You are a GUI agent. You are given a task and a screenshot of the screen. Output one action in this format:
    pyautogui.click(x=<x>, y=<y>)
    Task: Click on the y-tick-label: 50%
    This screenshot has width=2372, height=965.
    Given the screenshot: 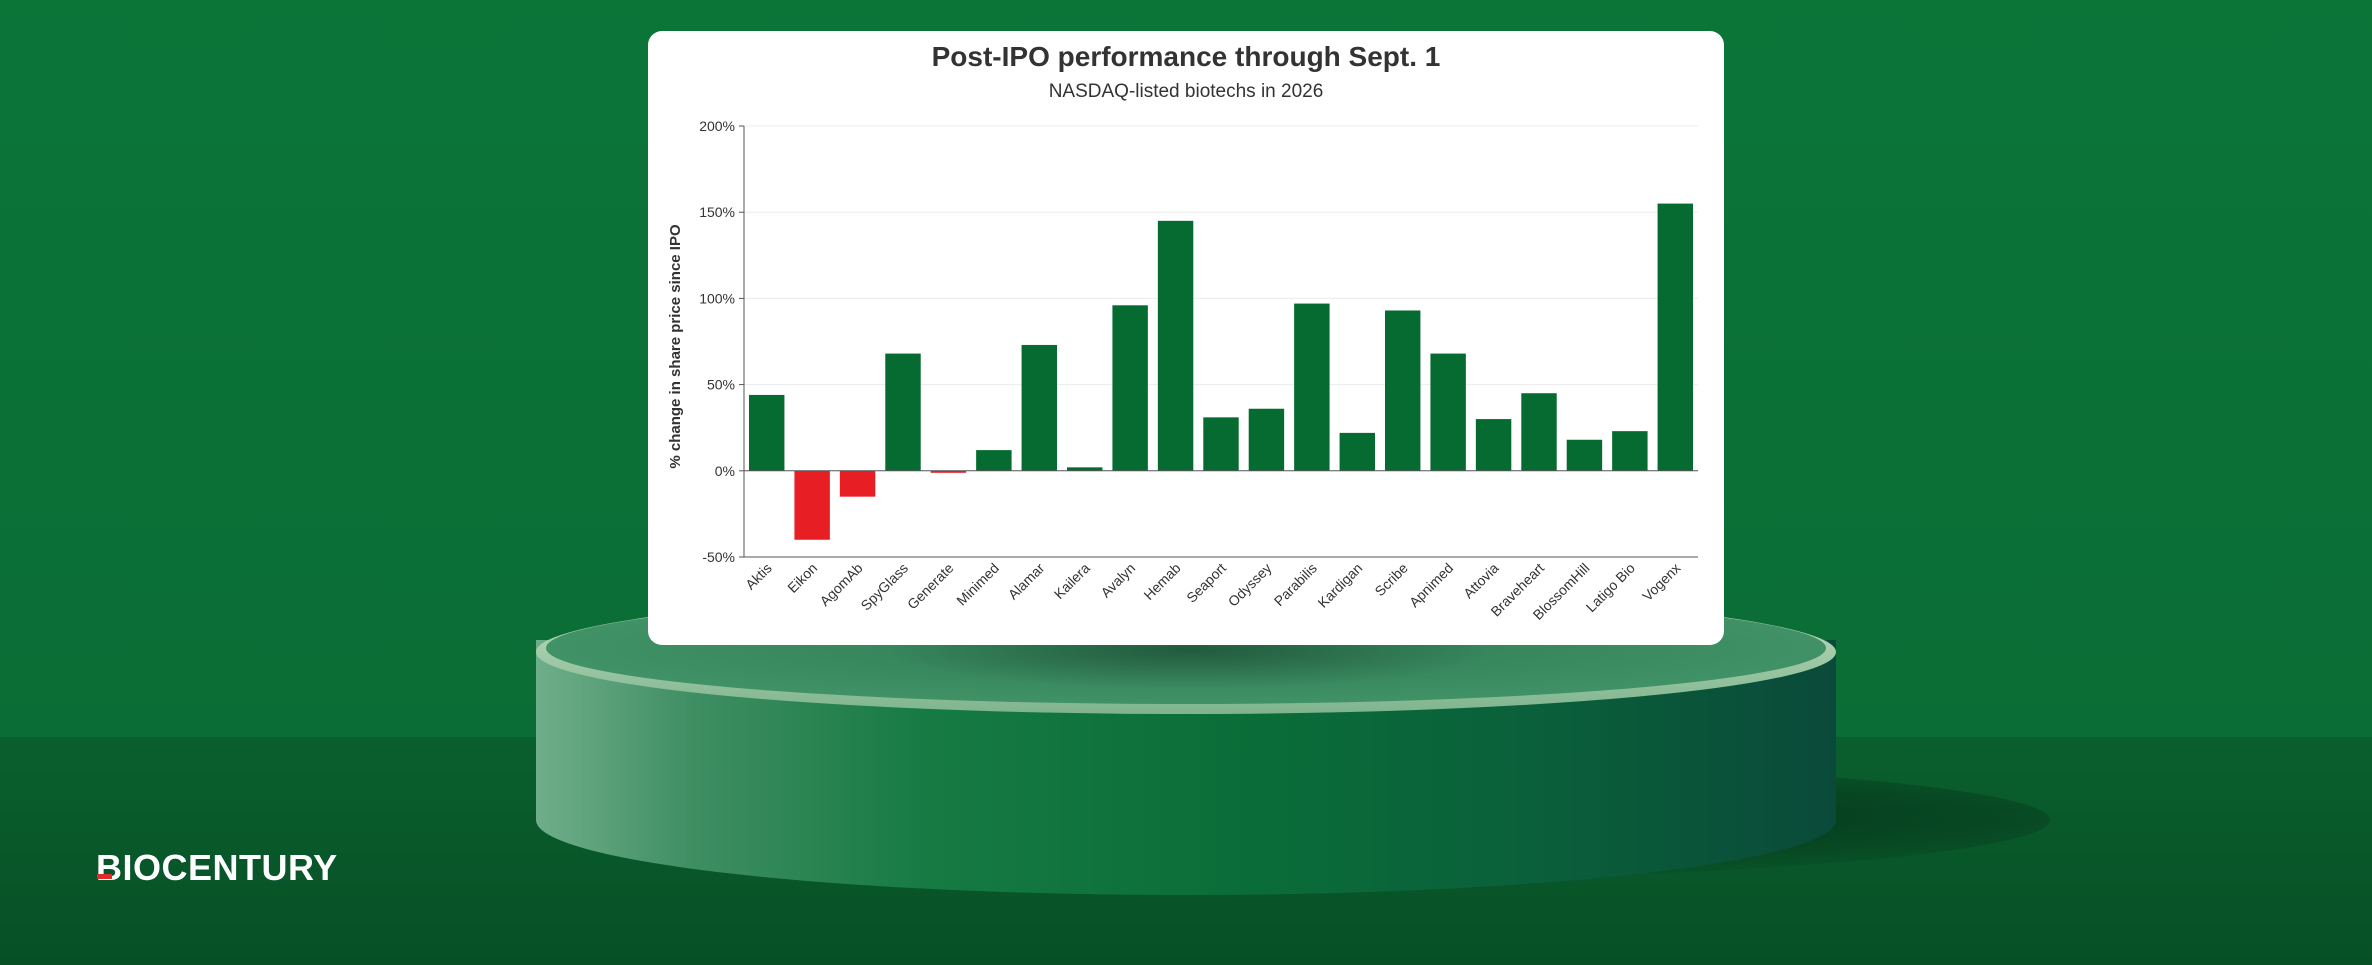 What is the action you would take?
    pyautogui.click(x=721, y=385)
    